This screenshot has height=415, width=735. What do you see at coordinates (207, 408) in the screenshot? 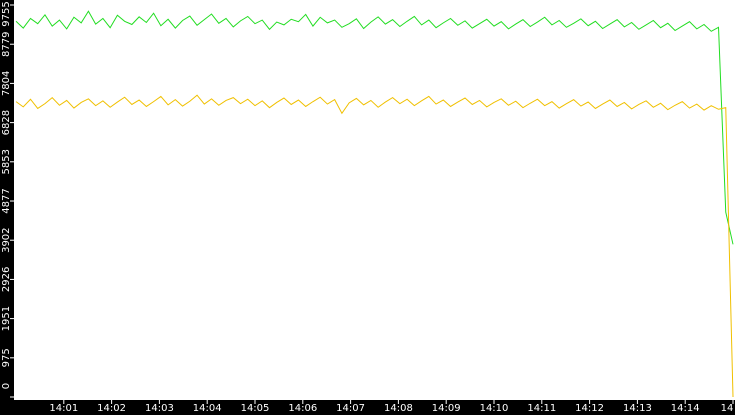
I see `x-tick-label: 14:04` at bounding box center [207, 408].